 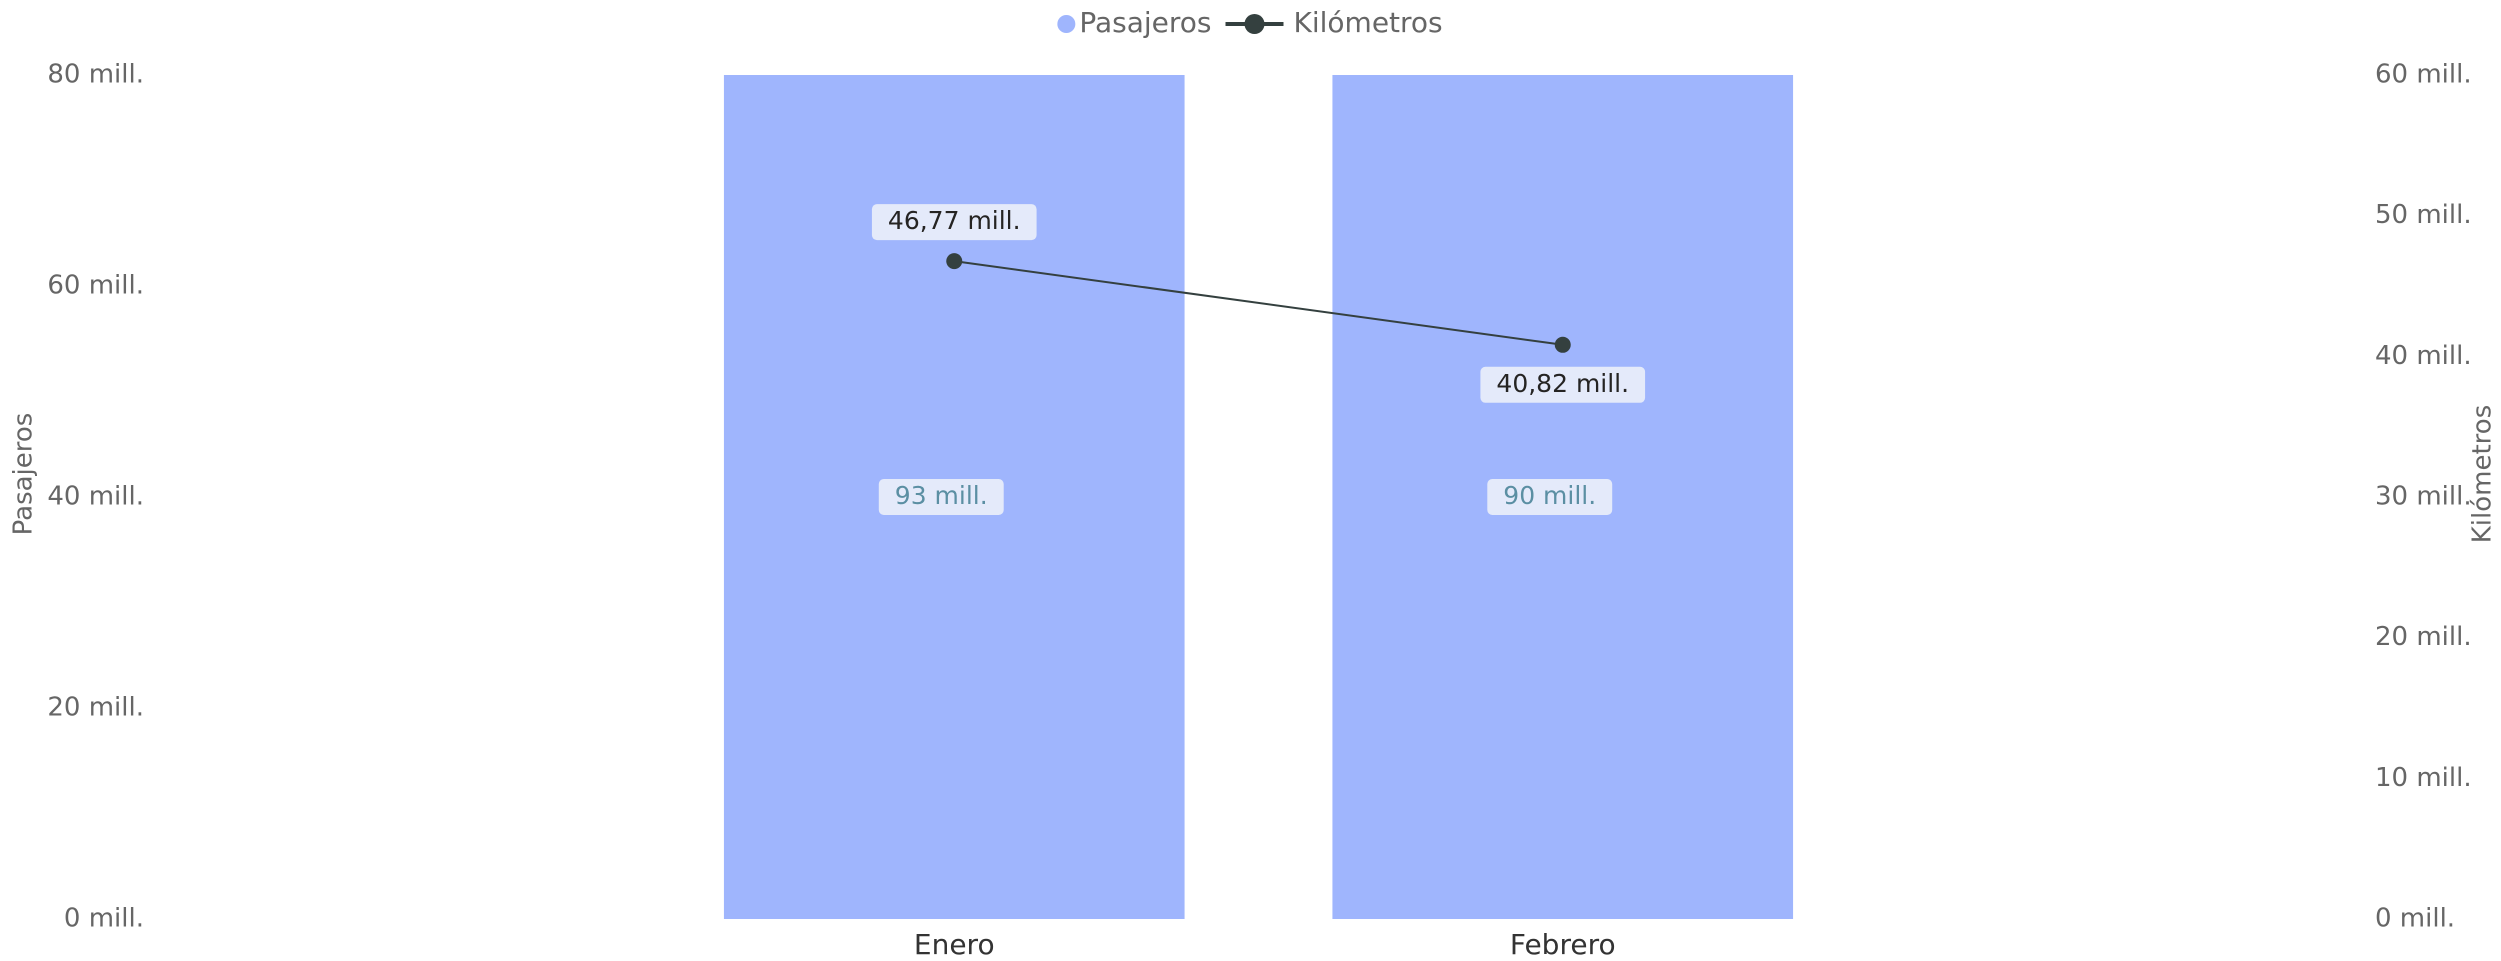 What do you see at coordinates (2423, 356) in the screenshot?
I see `y2-tick-label: 40 mill.` at bounding box center [2423, 356].